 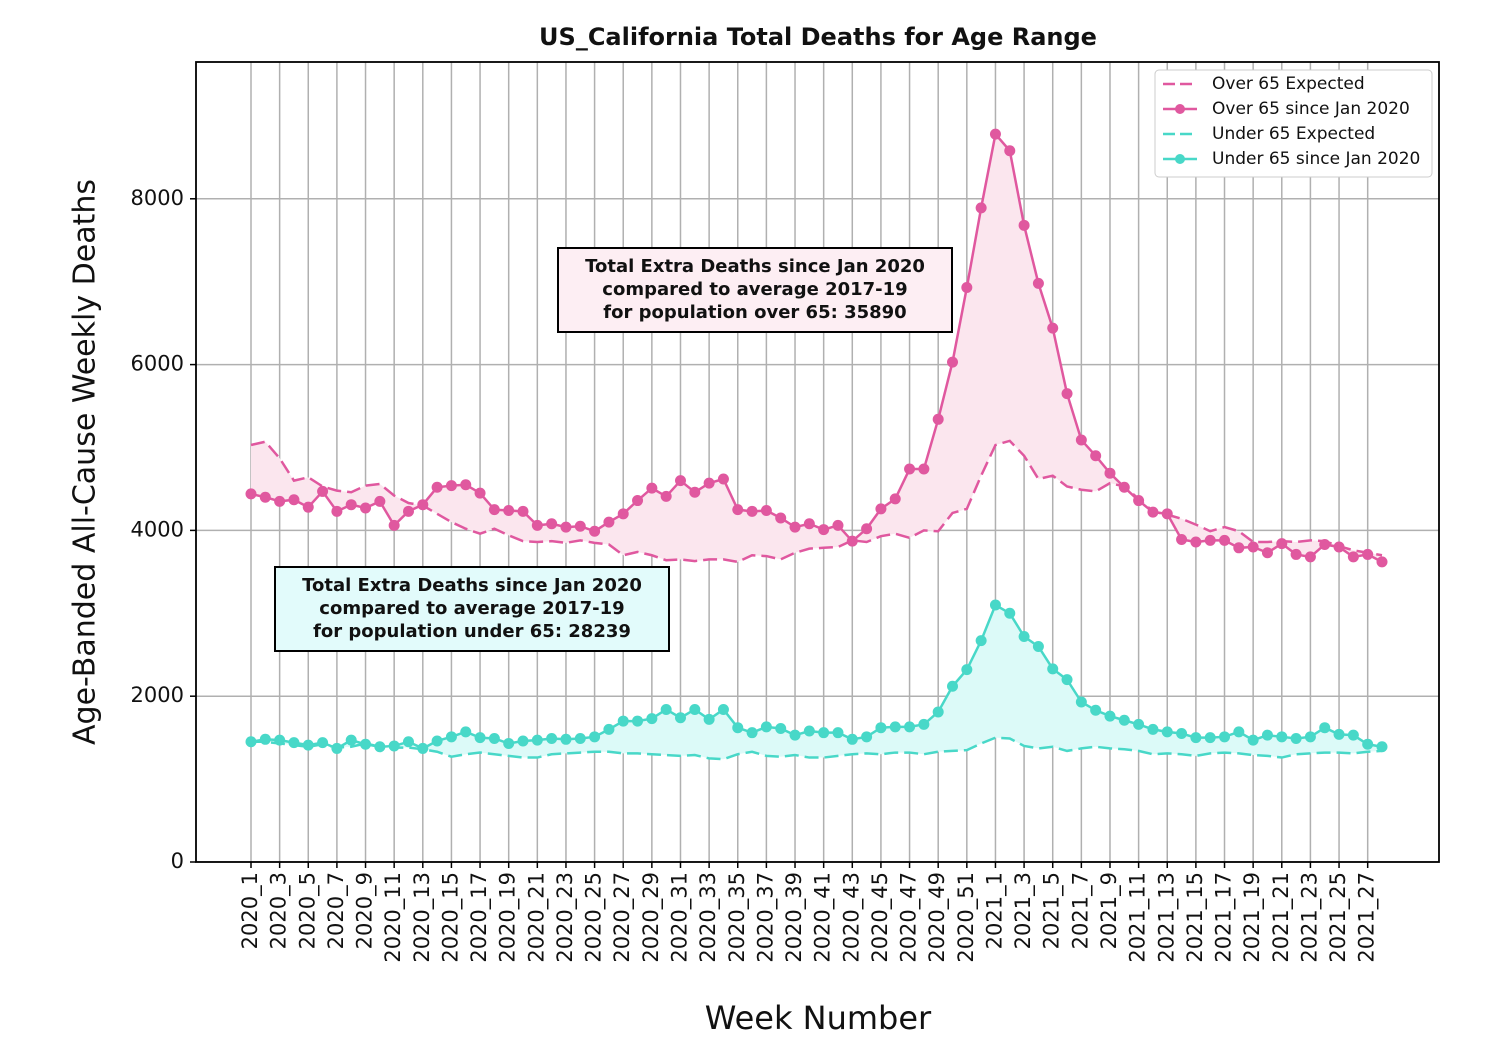 What do you see at coordinates (651, 917) in the screenshot?
I see `x-tick-label: 2020_29` at bounding box center [651, 917].